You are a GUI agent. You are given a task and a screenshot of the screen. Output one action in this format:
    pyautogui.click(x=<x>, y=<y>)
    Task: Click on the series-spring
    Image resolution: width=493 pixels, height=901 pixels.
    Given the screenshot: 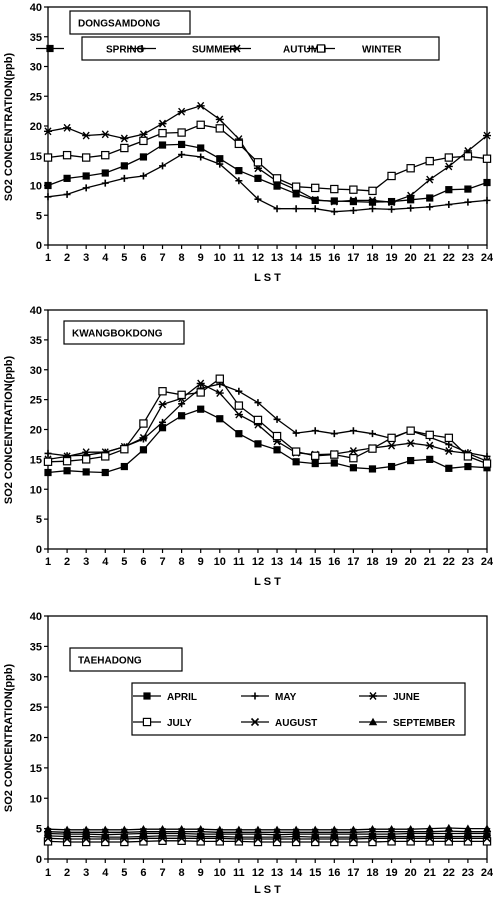 What is the action you would take?
    pyautogui.click(x=267, y=173)
    